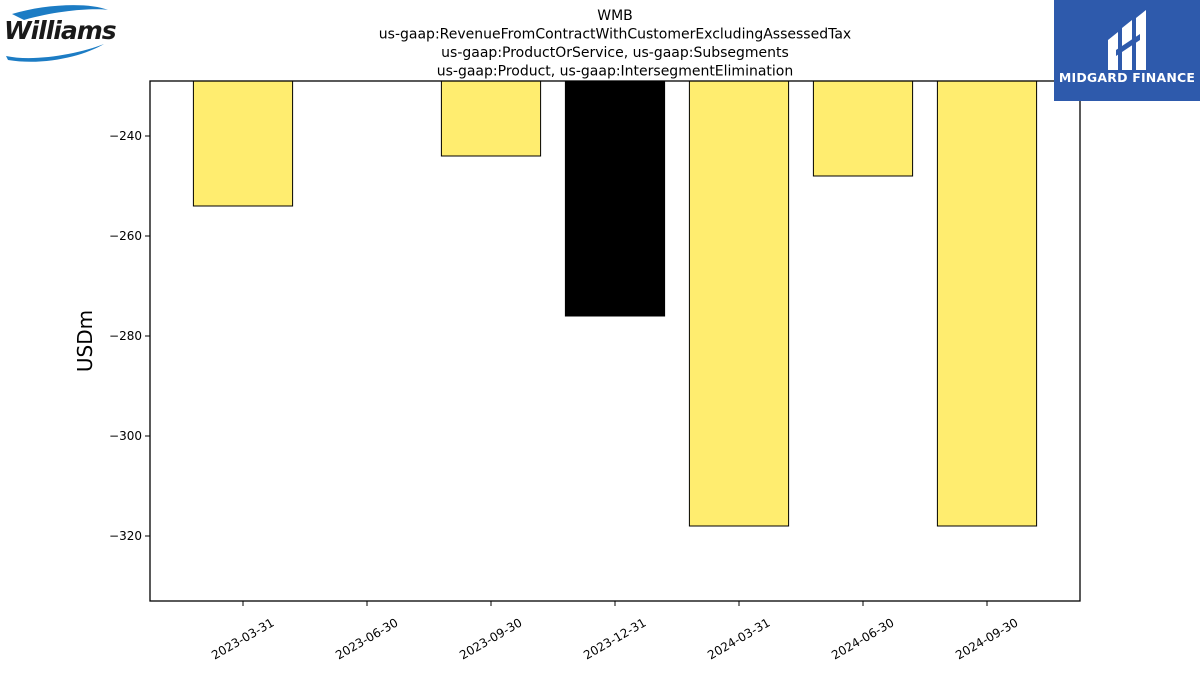  Describe the element at coordinates (738, 638) in the screenshot. I see `x-tick-label: 2024-03-31` at that location.